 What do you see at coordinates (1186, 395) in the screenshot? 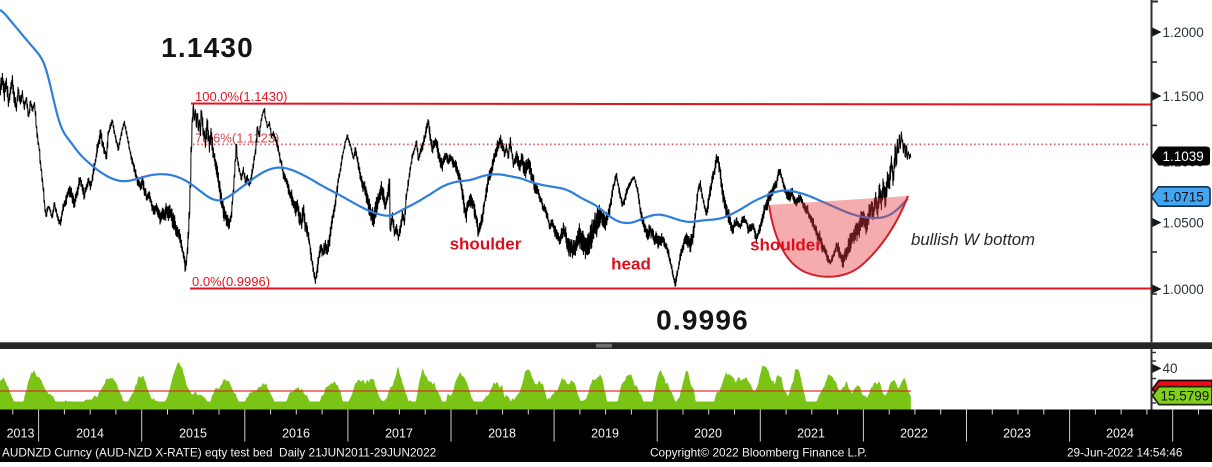
I see `svg-text: 15.5799 (` at bounding box center [1186, 395].